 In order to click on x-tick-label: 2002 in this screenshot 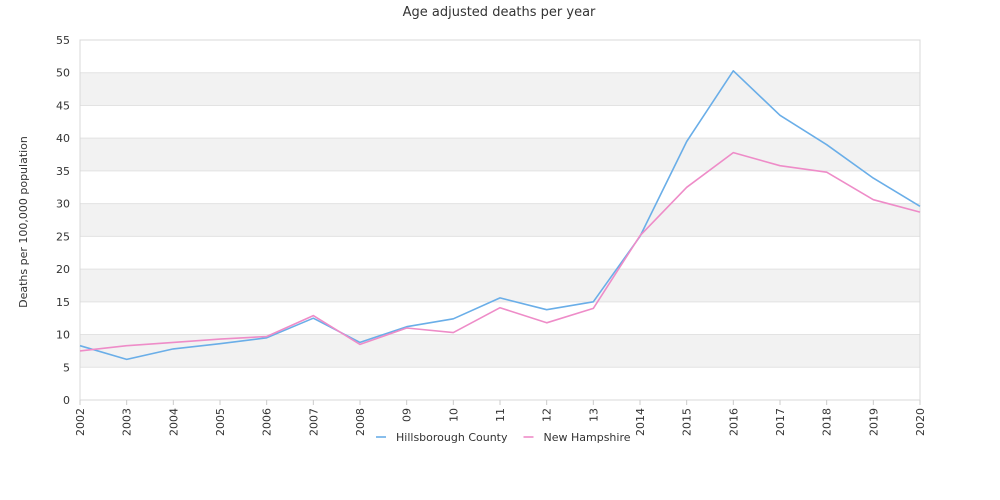, I will do `click(80, 422)`.